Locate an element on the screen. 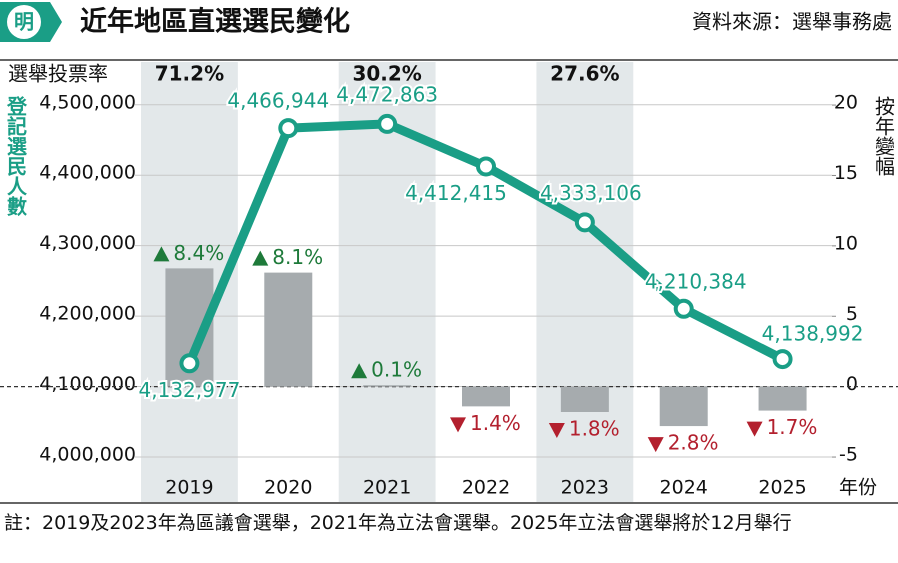 The width and height of the screenshot is (898, 563). turnout-value: 30.2% is located at coordinates (386, 74).